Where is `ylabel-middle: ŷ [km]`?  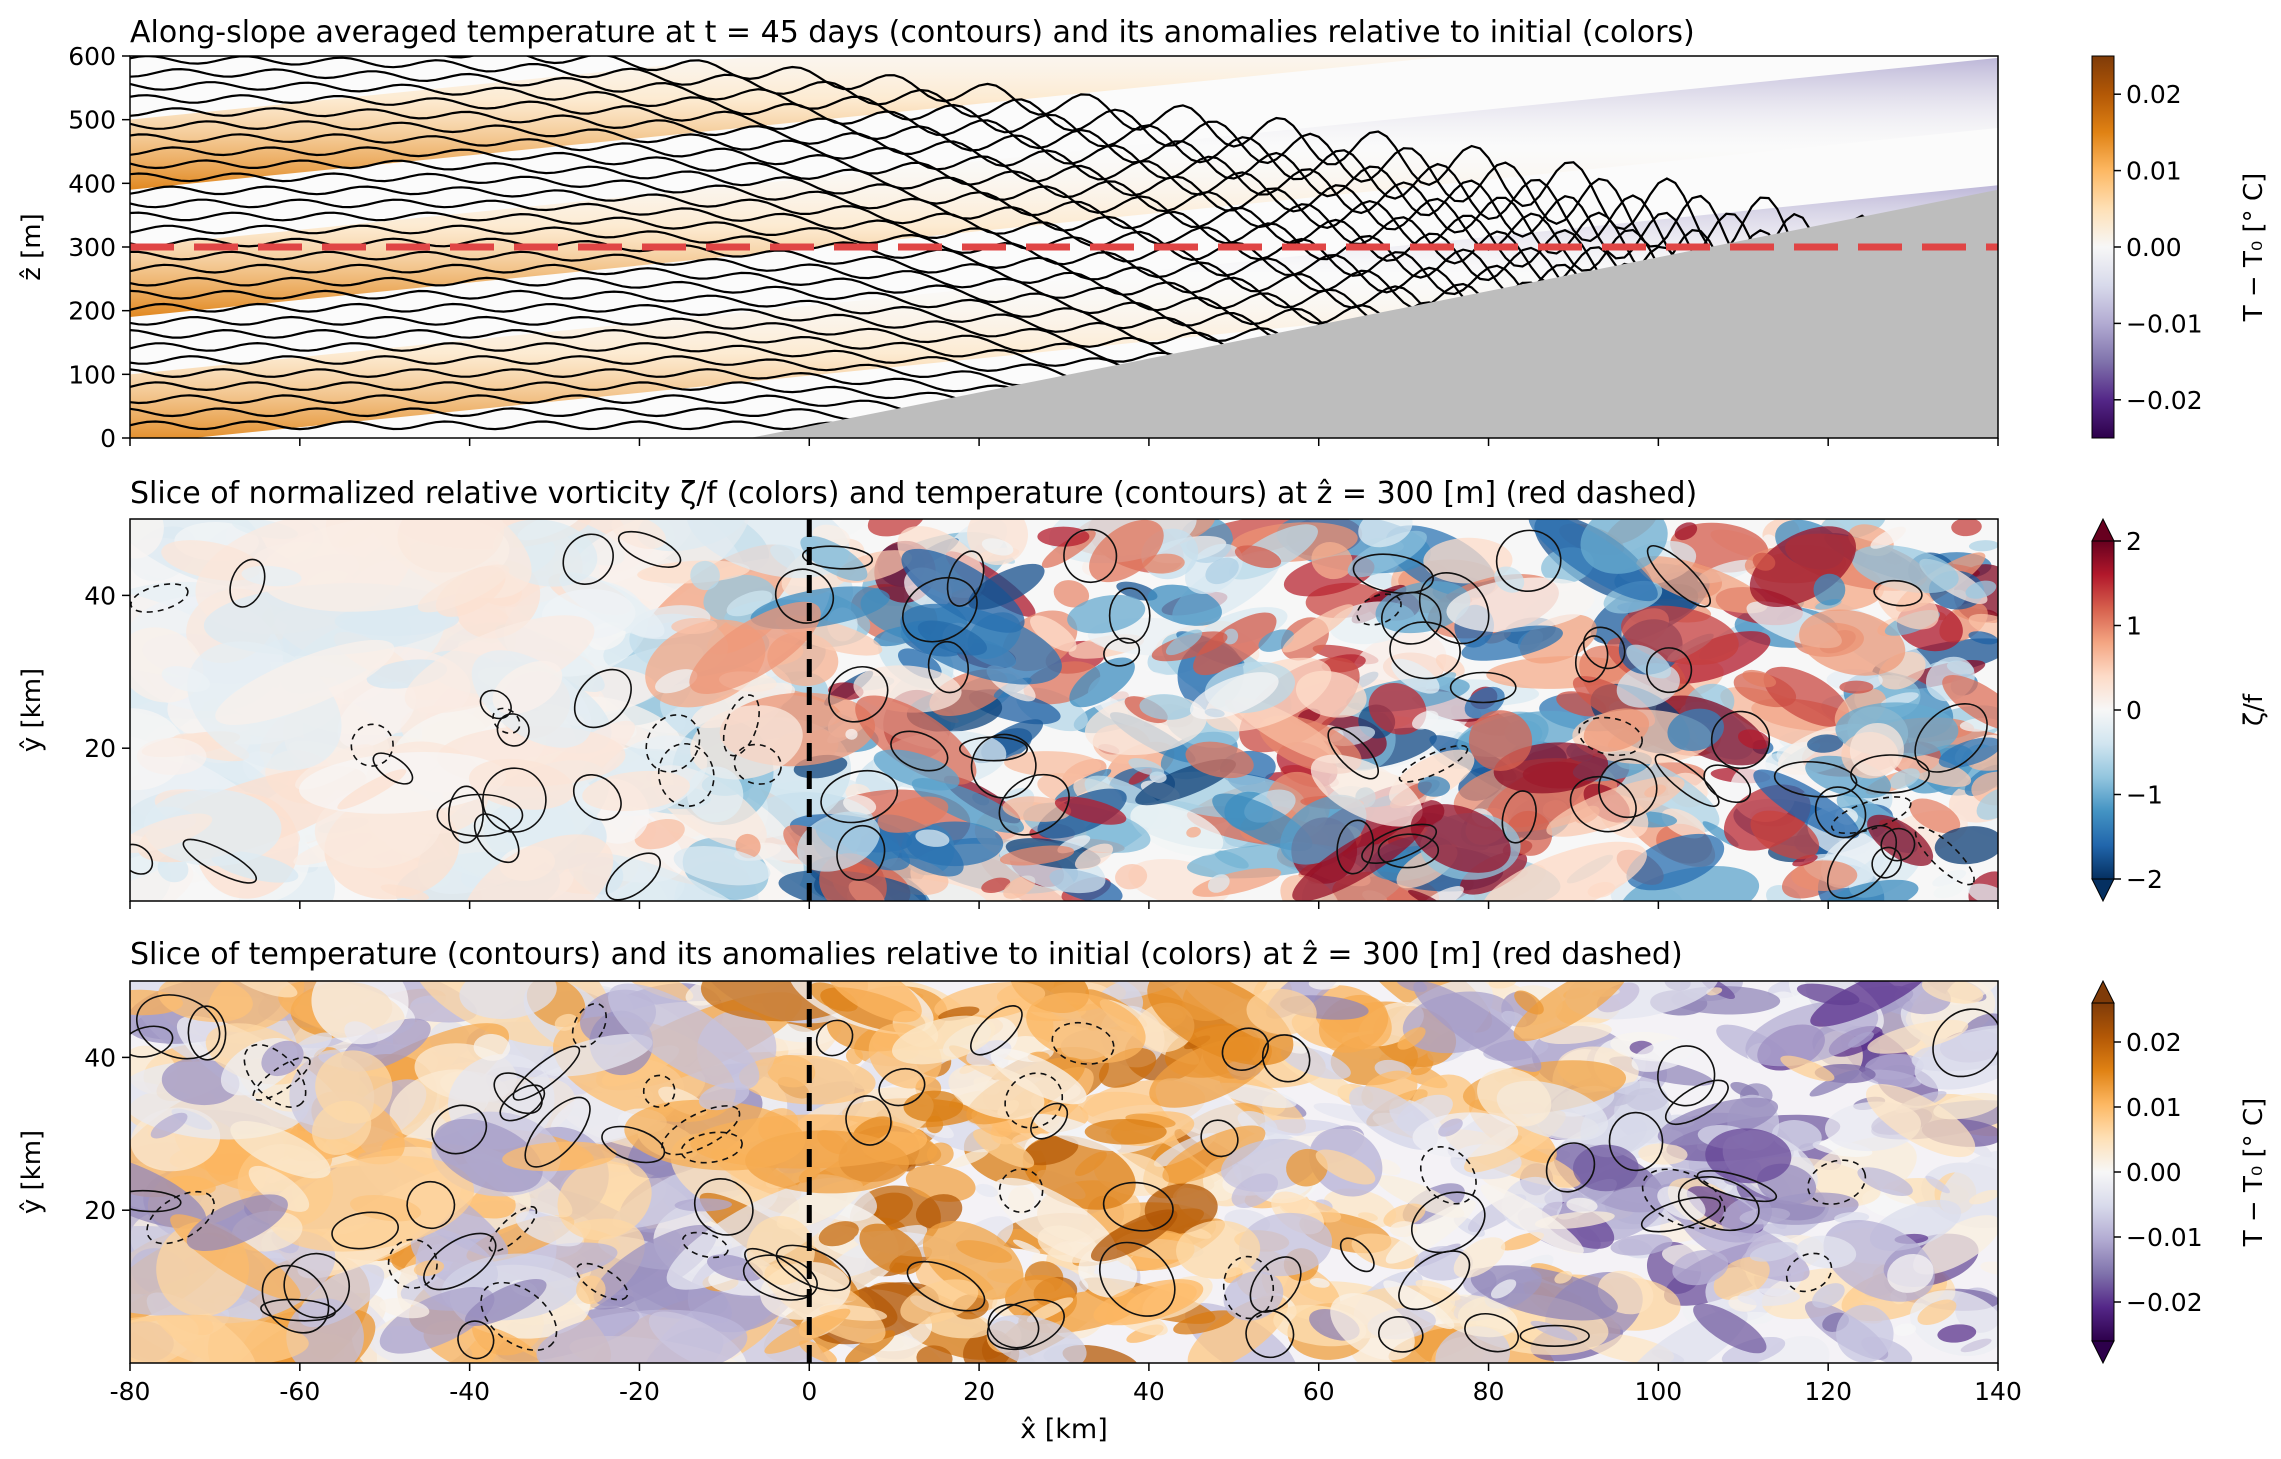
ylabel-middle: ŷ [km] is located at coordinates (32, 710).